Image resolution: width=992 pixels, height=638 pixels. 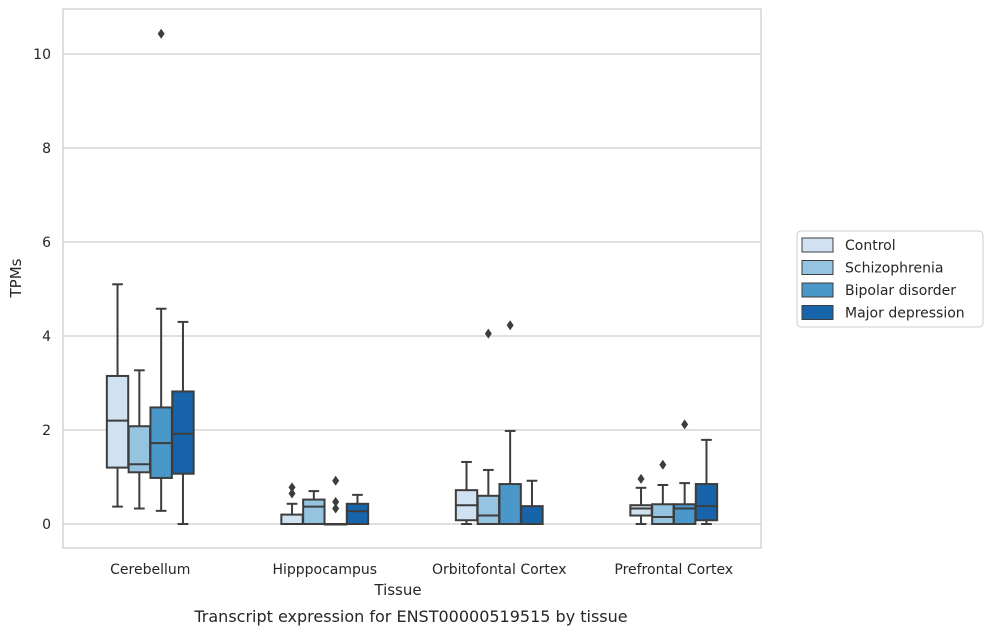 What do you see at coordinates (499, 570) in the screenshot?
I see `x-tick-label: Orbitofontal Cortex` at bounding box center [499, 570].